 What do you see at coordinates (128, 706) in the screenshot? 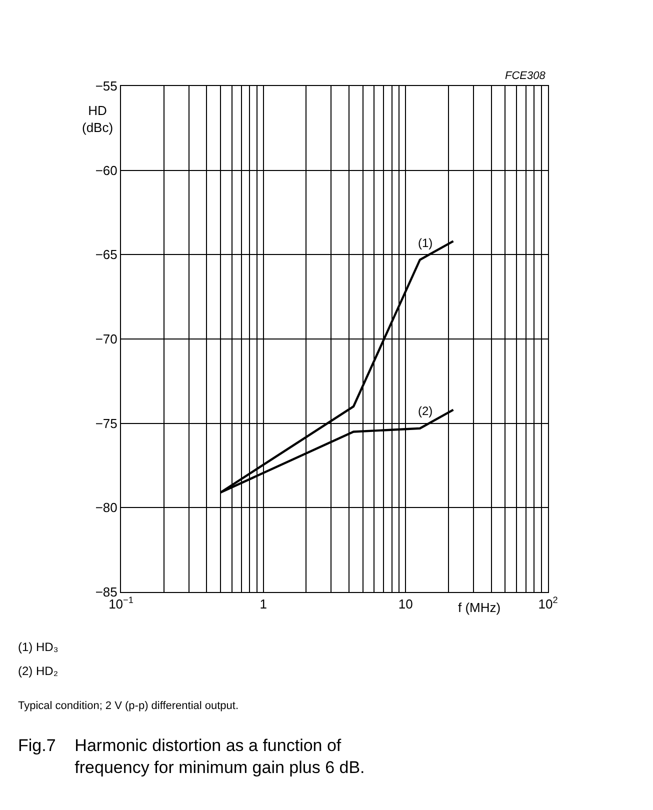
I see `text: Typical condition; 2 V (p-p) differential output.` at bounding box center [128, 706].